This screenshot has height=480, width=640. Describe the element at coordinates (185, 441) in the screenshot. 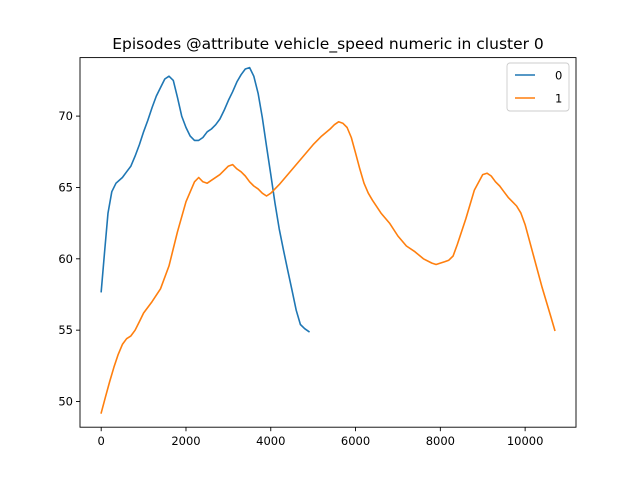

I see `x-tick-label: 2000` at that location.